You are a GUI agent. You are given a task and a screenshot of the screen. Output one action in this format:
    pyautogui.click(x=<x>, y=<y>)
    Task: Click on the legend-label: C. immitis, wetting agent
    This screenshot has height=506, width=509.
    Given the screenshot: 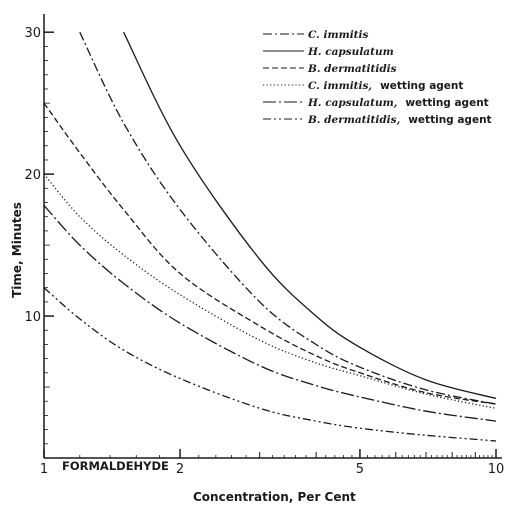 What is the action you would take?
    pyautogui.click(x=385, y=86)
    